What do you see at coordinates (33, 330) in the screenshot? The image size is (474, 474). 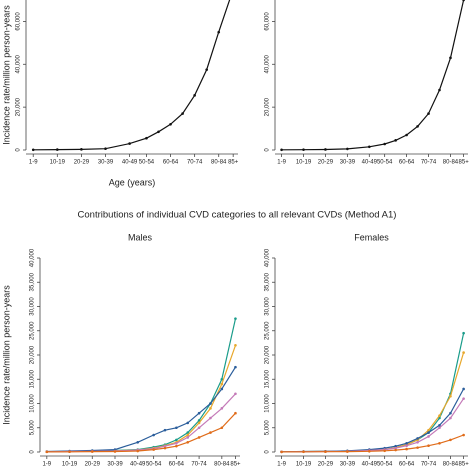 I see `y-tick-label: 25,000` at bounding box center [33, 330].